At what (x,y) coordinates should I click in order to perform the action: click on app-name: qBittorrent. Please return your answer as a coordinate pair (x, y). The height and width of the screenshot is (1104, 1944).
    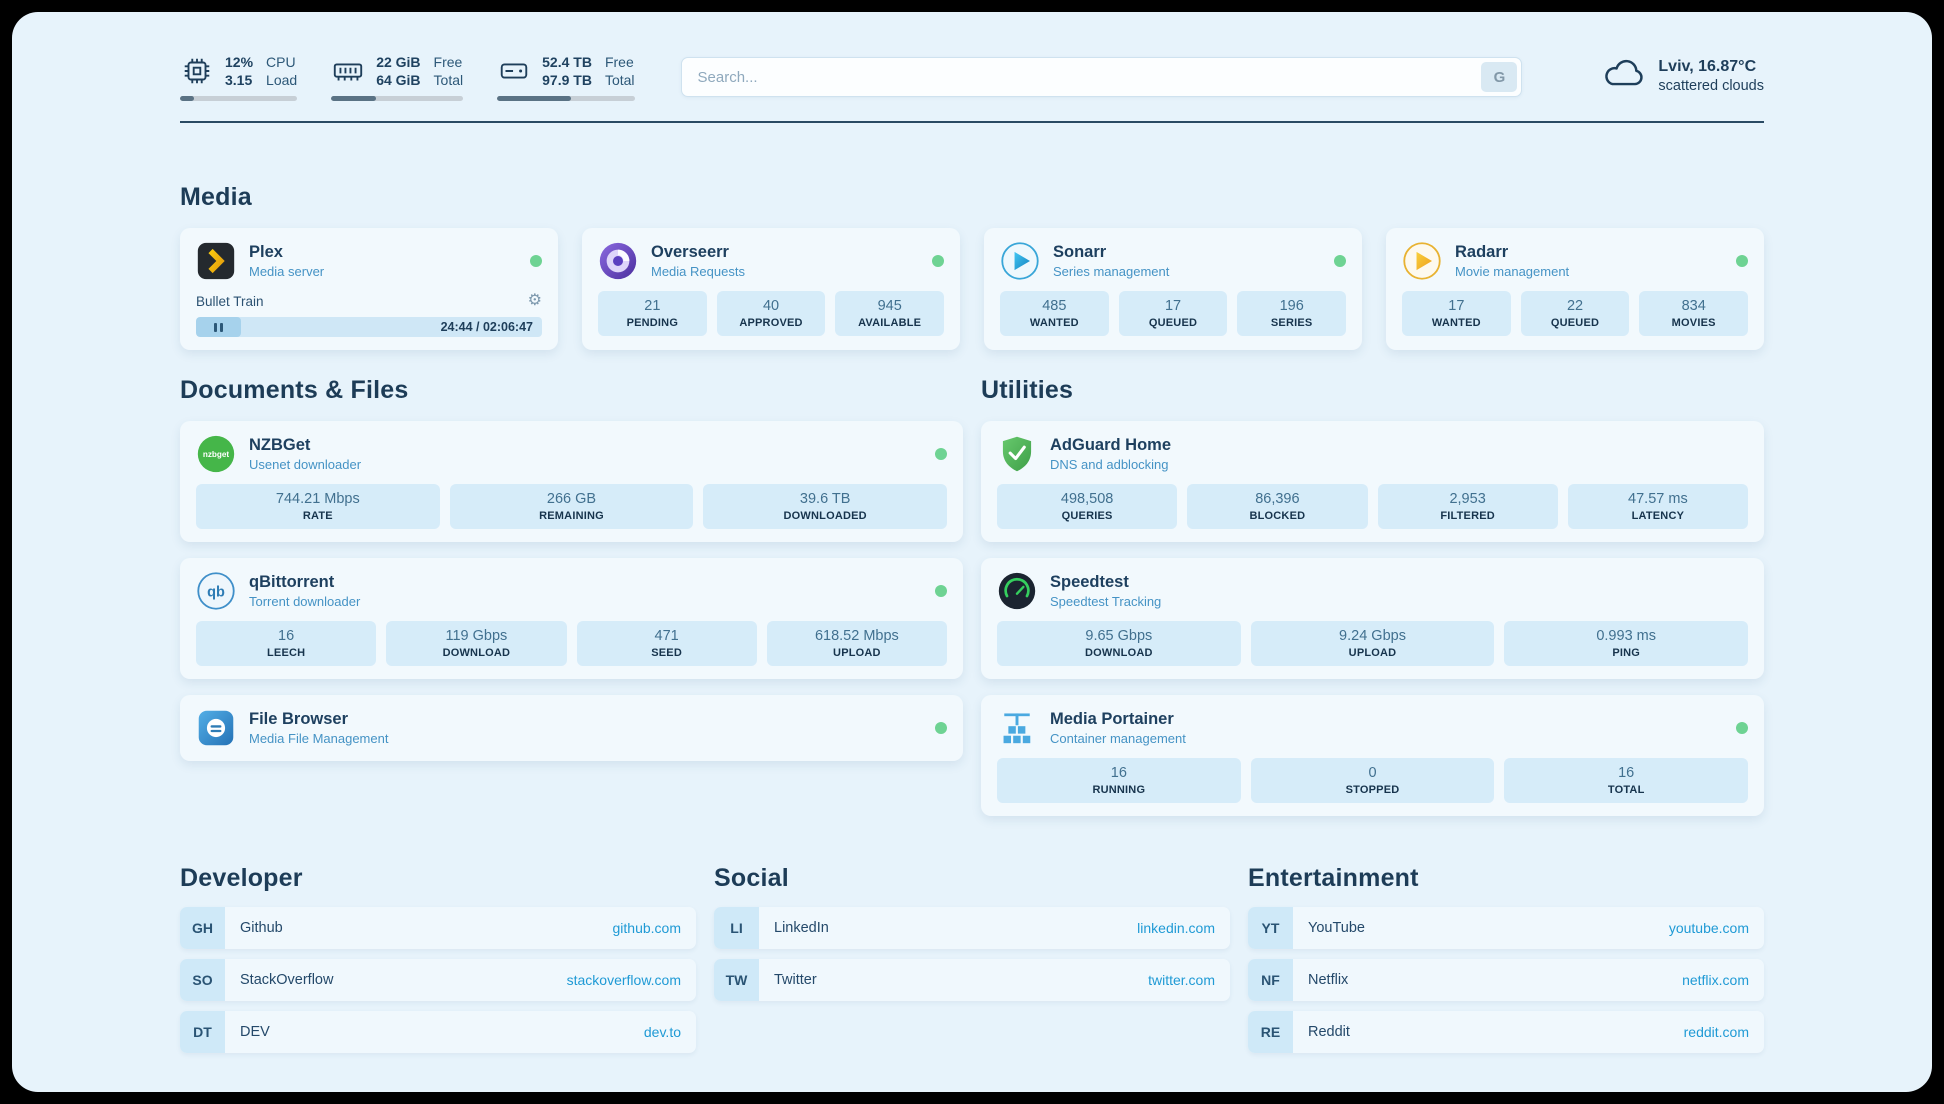
    Looking at the image, I should click on (292, 582).